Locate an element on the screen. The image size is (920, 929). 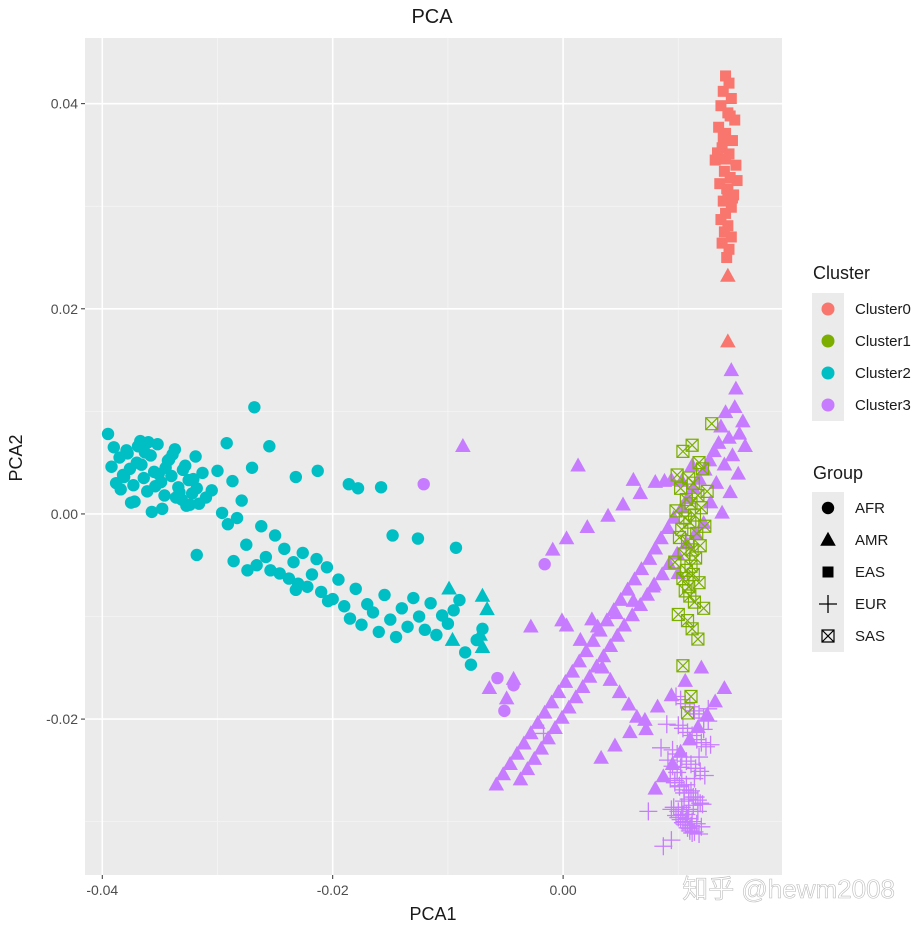
legend-key-cluster1 is located at coordinates (828, 341).